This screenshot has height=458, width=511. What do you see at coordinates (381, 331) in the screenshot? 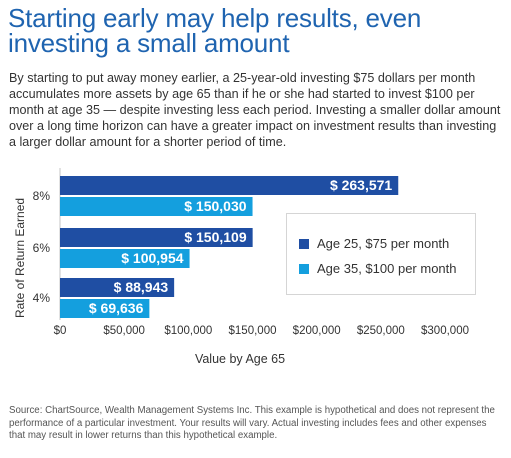
I see `x-tick-label-6: $250,000` at bounding box center [381, 331].